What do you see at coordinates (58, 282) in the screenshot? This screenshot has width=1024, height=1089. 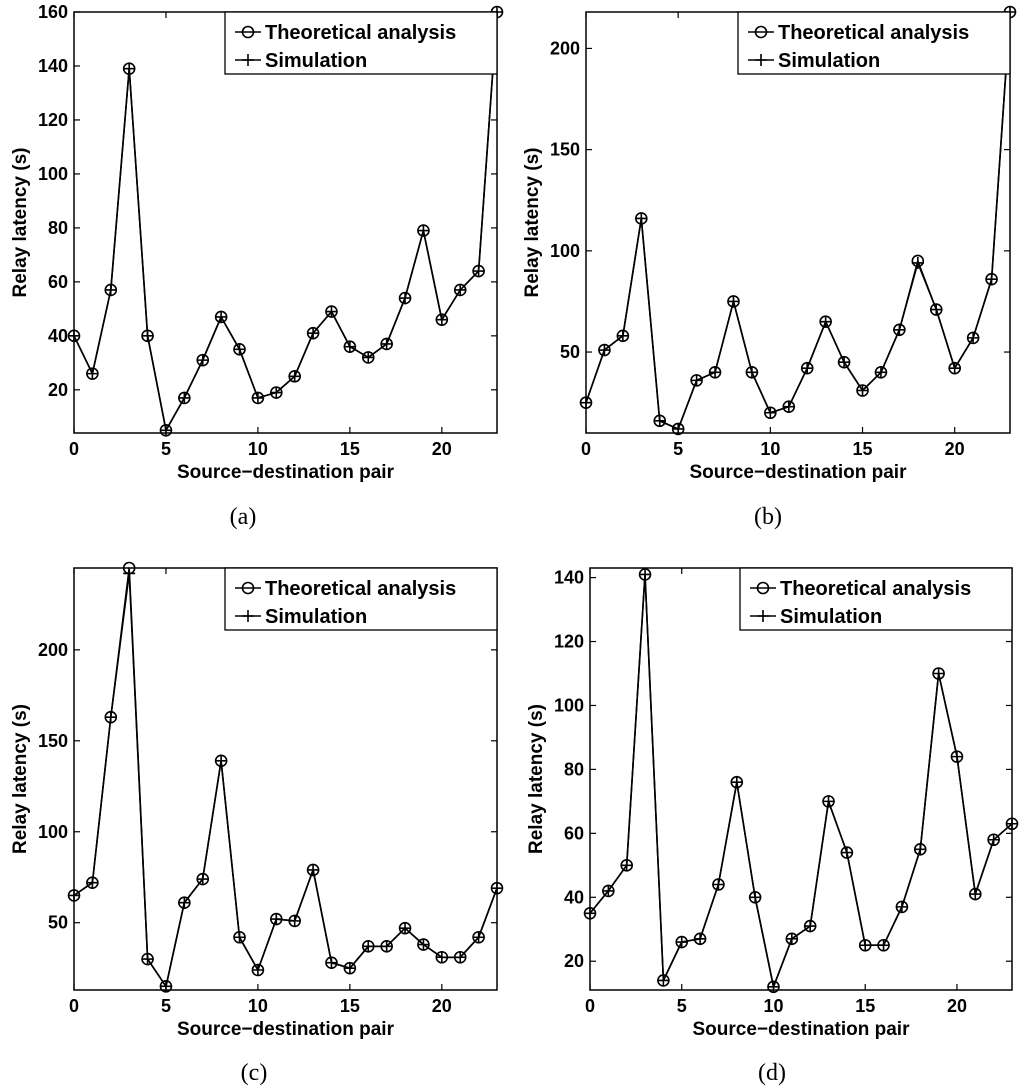 I see `y-tick-label: 60` at bounding box center [58, 282].